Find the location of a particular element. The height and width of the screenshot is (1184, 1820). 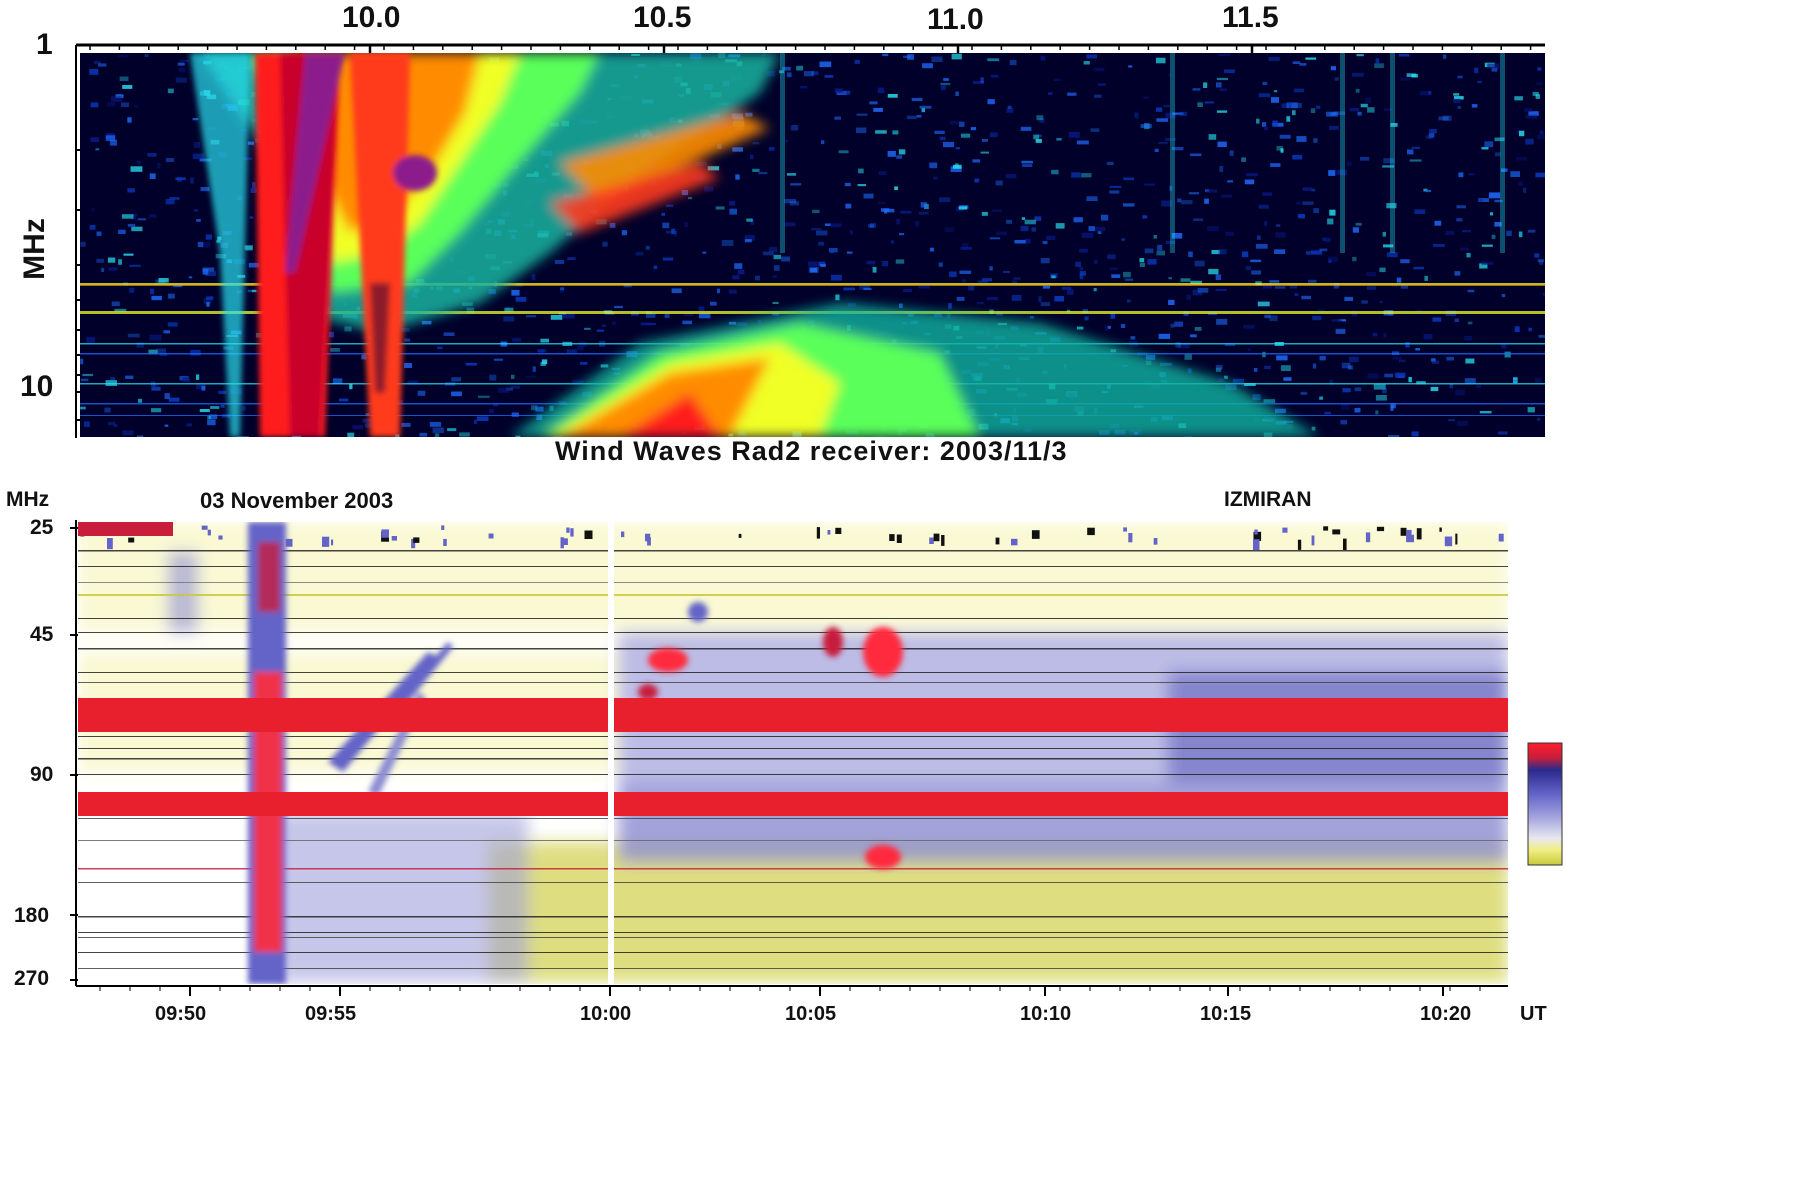

red-band-lower is located at coordinates (793, 804).